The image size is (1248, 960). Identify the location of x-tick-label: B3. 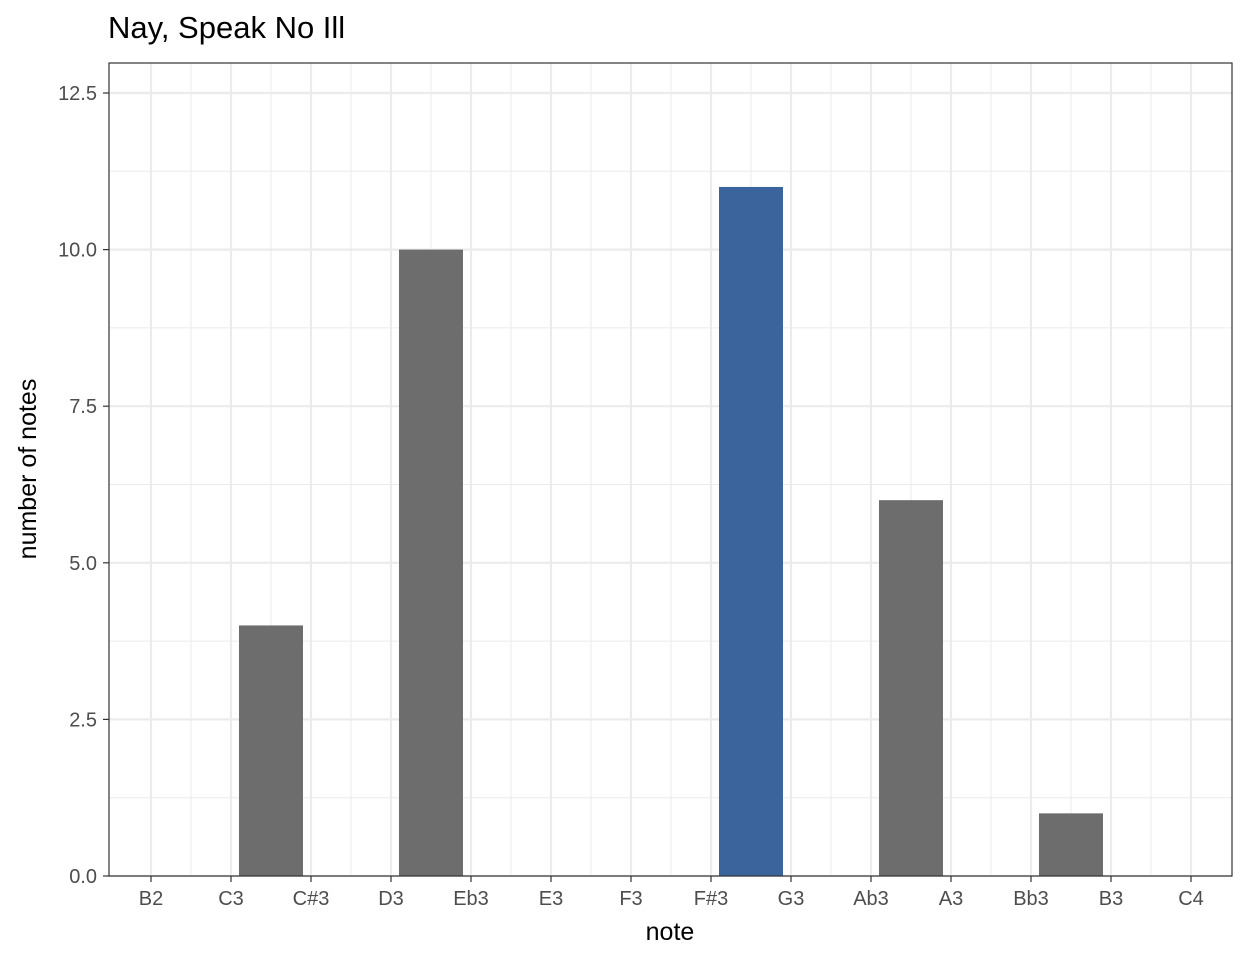
(1111, 899).